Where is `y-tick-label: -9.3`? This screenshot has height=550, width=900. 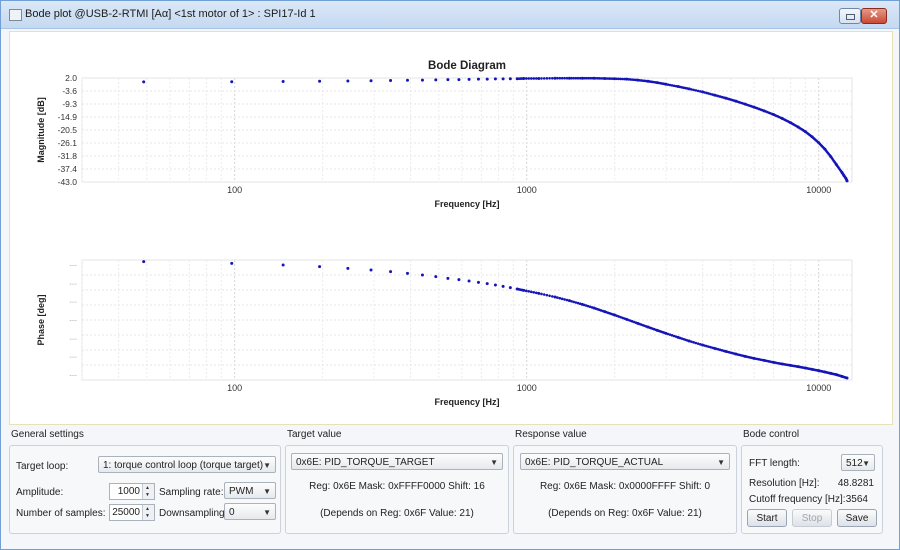 y-tick-label: -9.3 is located at coordinates (69, 104).